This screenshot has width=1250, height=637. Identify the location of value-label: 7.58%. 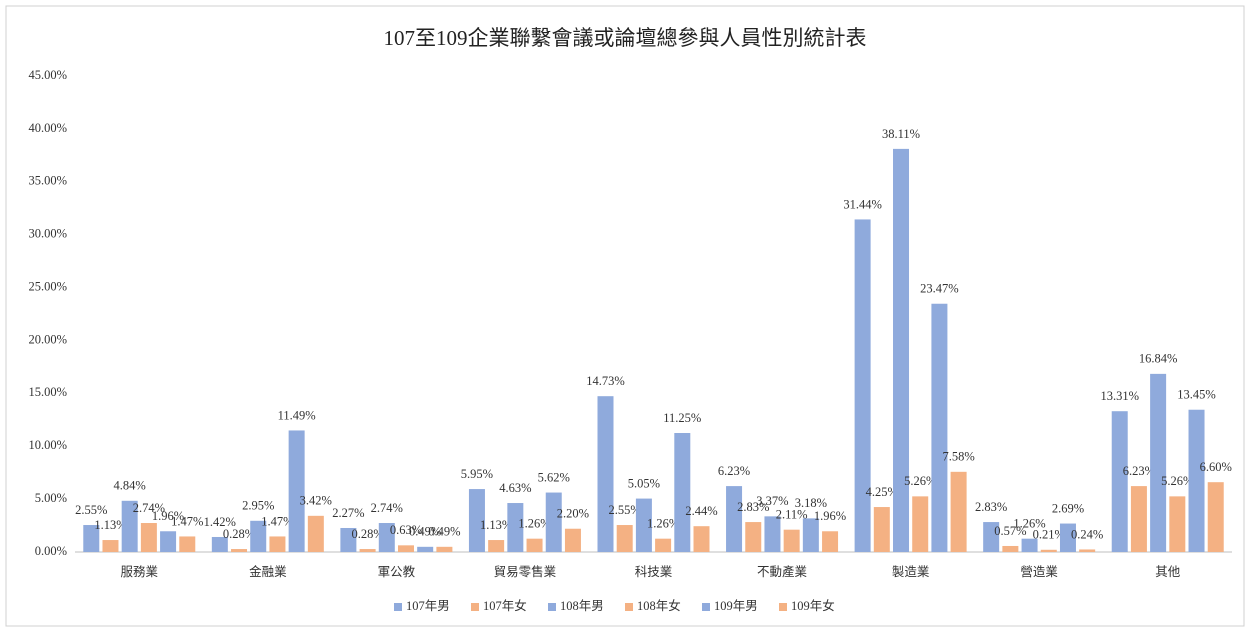
(958, 457).